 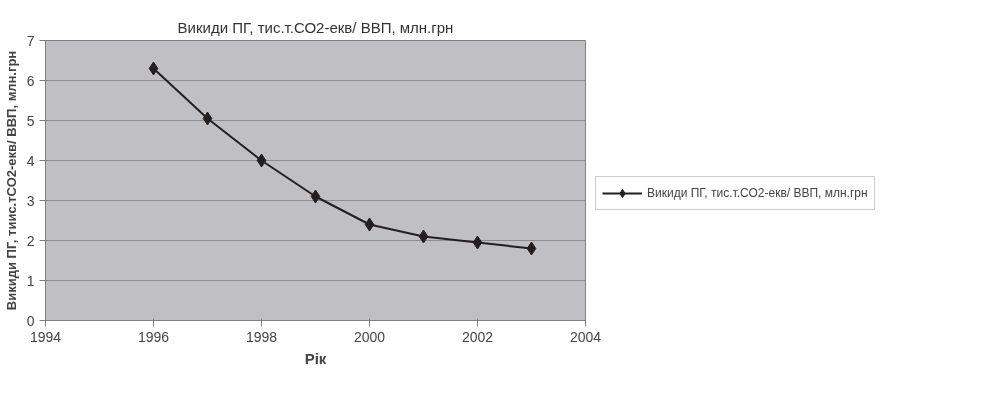 What do you see at coordinates (11, 180) in the screenshot?
I see `y-axis-title: Викиди ПГ, тиис.тСО2-екв/ ВВП, млн.грн` at bounding box center [11, 180].